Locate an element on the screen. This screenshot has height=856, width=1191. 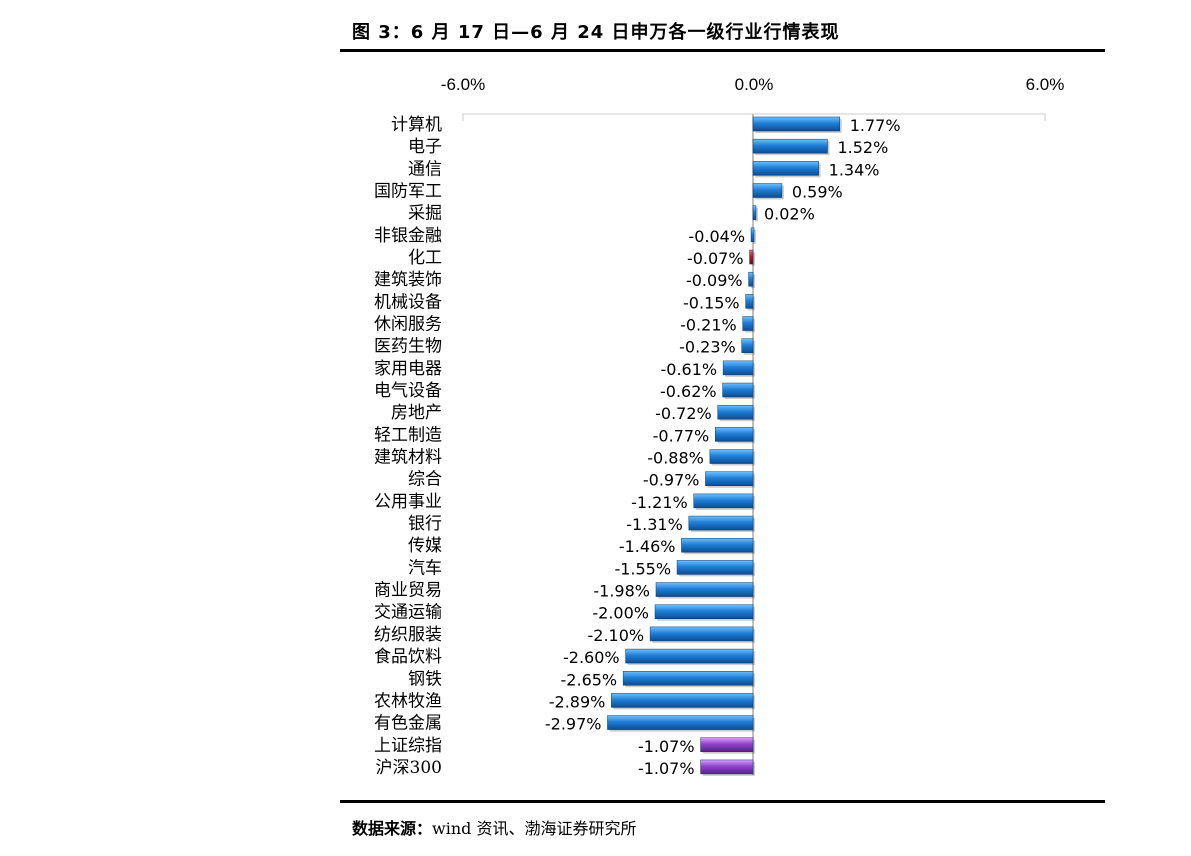
category-label: 交通运输 is located at coordinates (408, 613).